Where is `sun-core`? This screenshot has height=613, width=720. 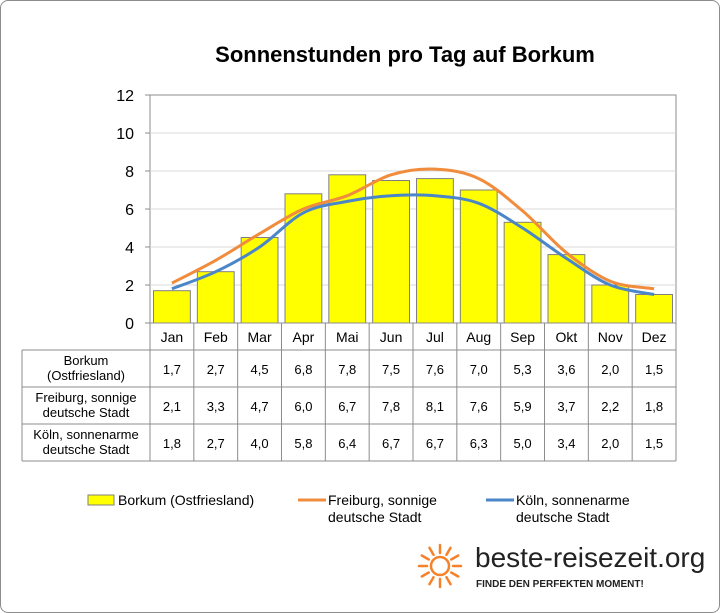 sun-core is located at coordinates (440, 566).